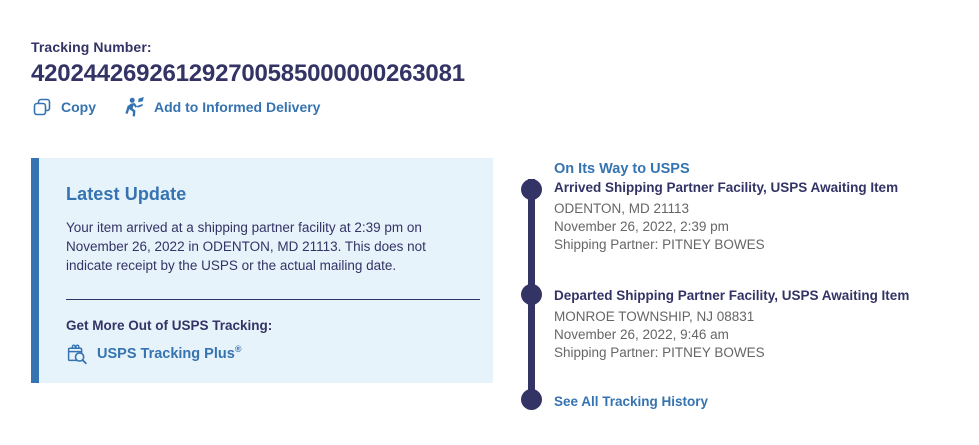 Image resolution: width=979 pixels, height=445 pixels. What do you see at coordinates (641, 334) in the screenshot?
I see `timeline-event-datetime: November 26, 2022, 9:46 am` at bounding box center [641, 334].